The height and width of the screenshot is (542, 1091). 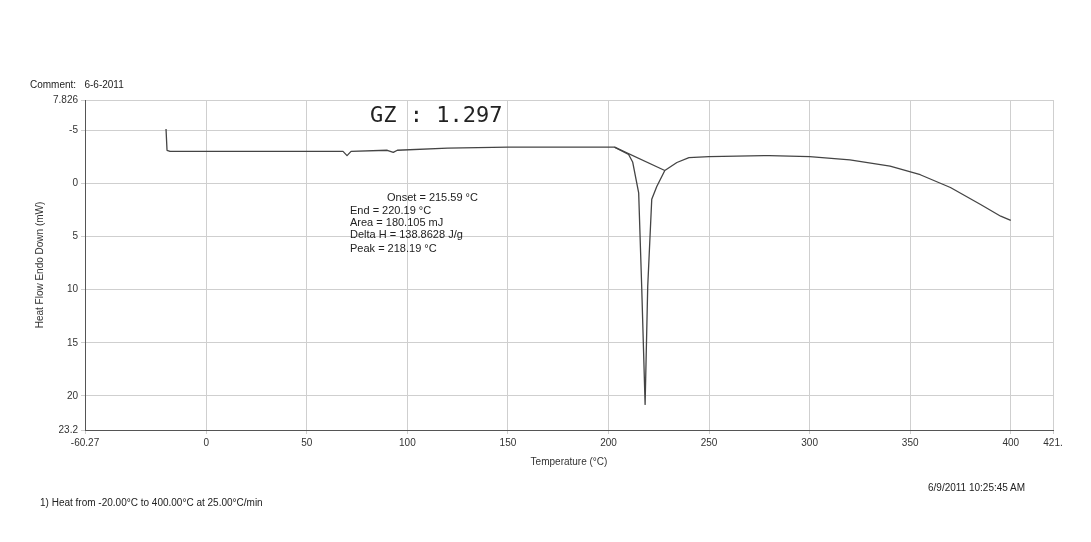 I want to click on y-tick-label: 10, so click(x=72, y=289).